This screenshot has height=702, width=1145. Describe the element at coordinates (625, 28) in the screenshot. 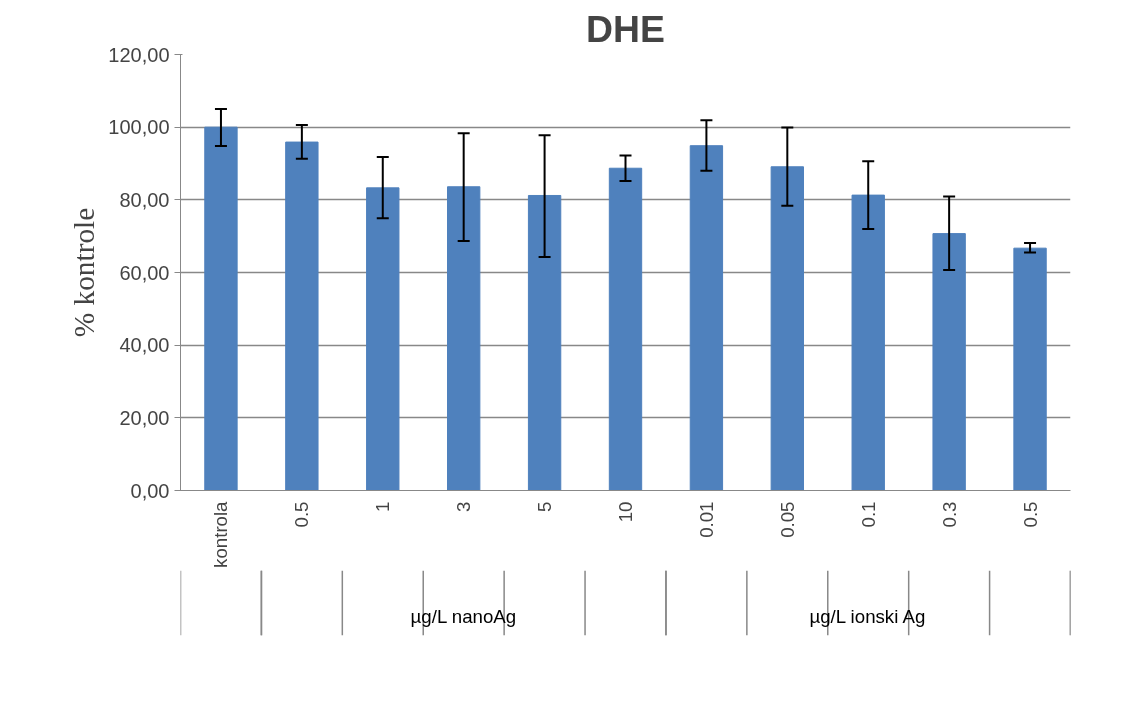

I see `chart-title: DHE` at that location.